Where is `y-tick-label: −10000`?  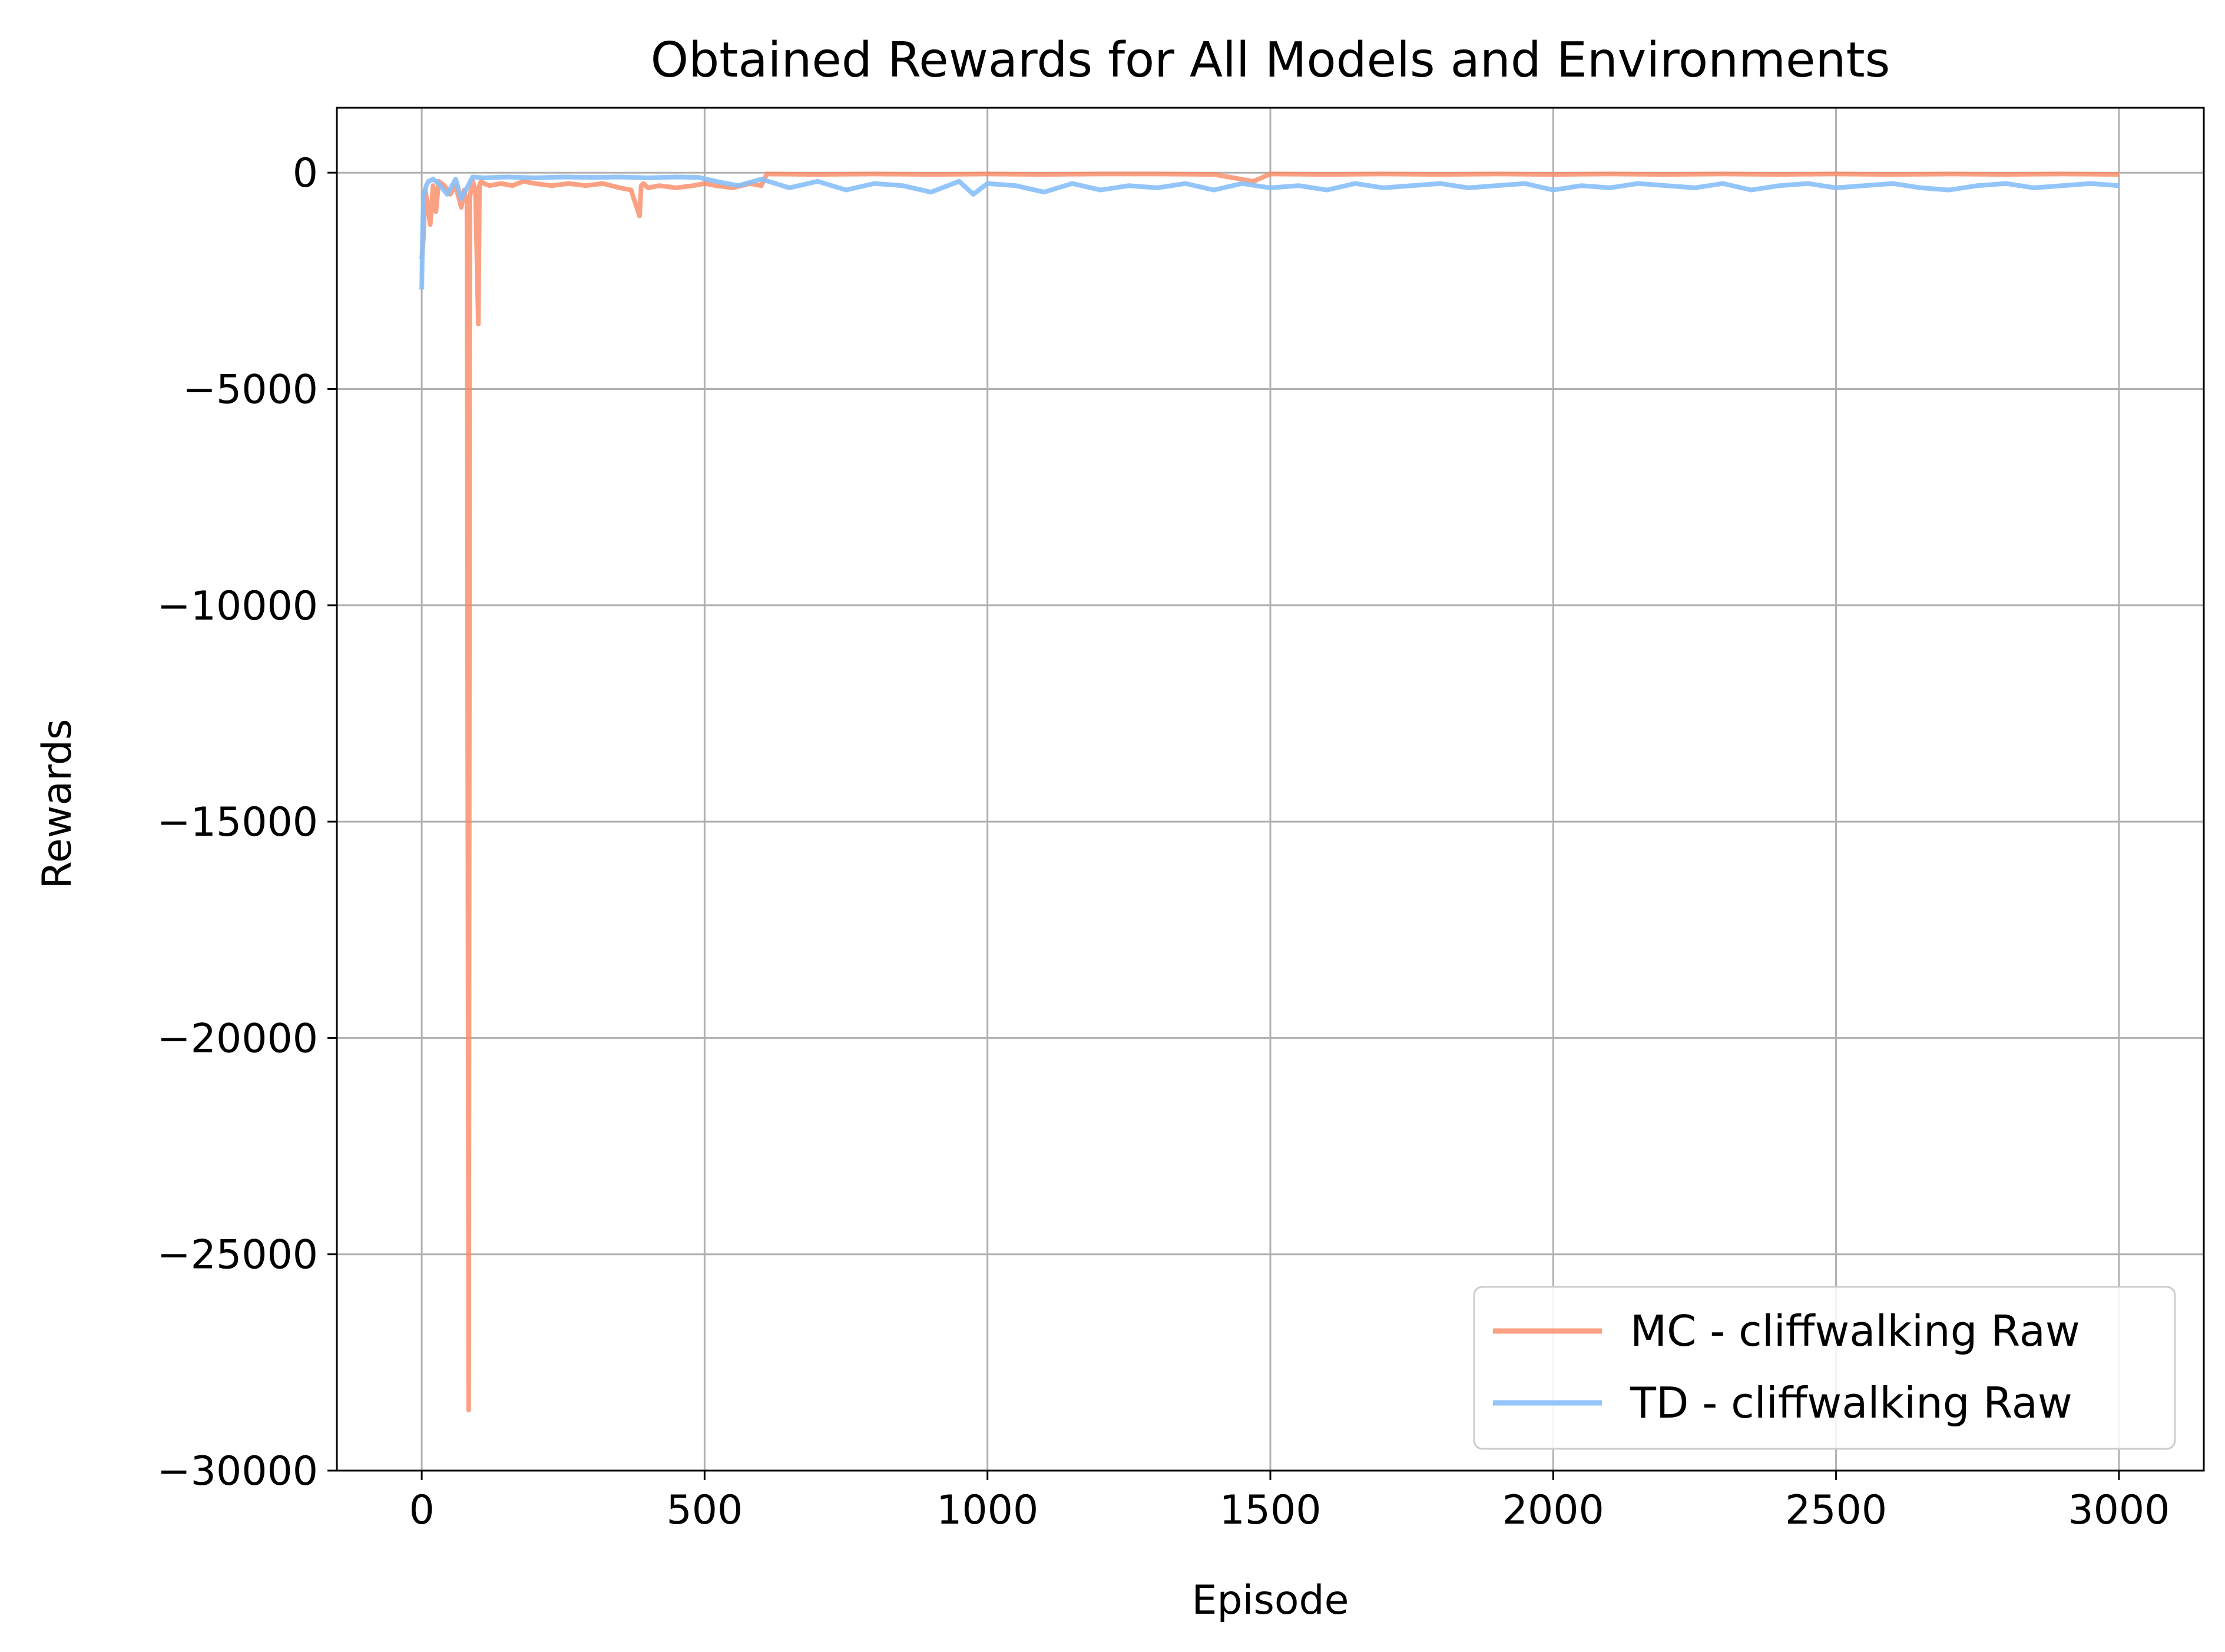 y-tick-label: −10000 is located at coordinates (237, 606).